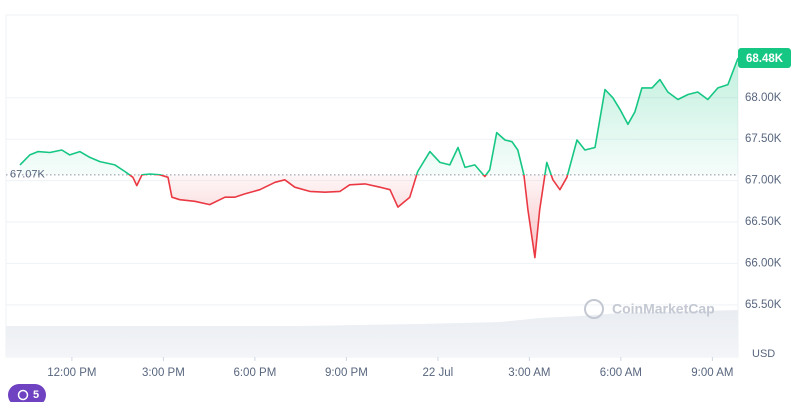  What do you see at coordinates (529, 373) in the screenshot?
I see `x-tick-label: 3:00 AM` at bounding box center [529, 373].